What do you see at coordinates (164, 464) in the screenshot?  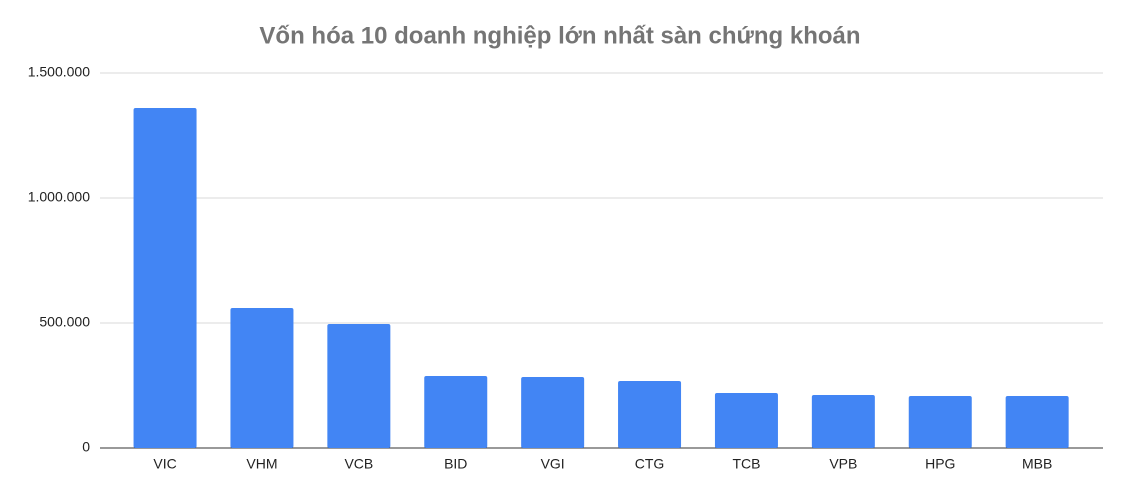 I see `x-tick-label: VIC` at bounding box center [164, 464].